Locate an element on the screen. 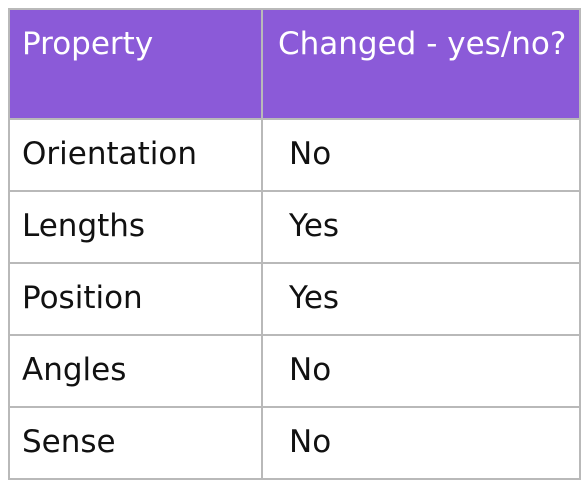 This screenshot has height=490, width=587. table-row: Sense No is located at coordinates (294, 443).